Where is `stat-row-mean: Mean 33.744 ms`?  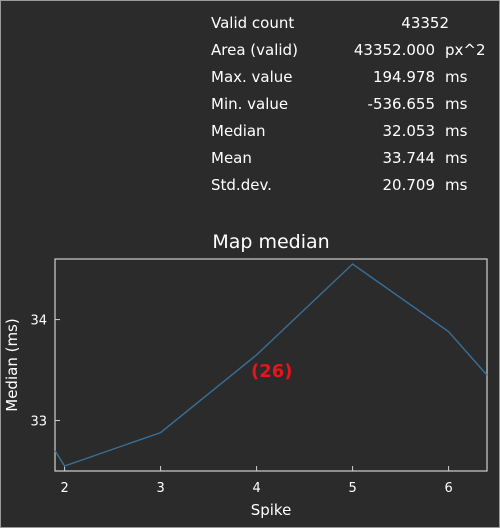
stat-row-mean: Mean 33.744 ms is located at coordinates (250, 160).